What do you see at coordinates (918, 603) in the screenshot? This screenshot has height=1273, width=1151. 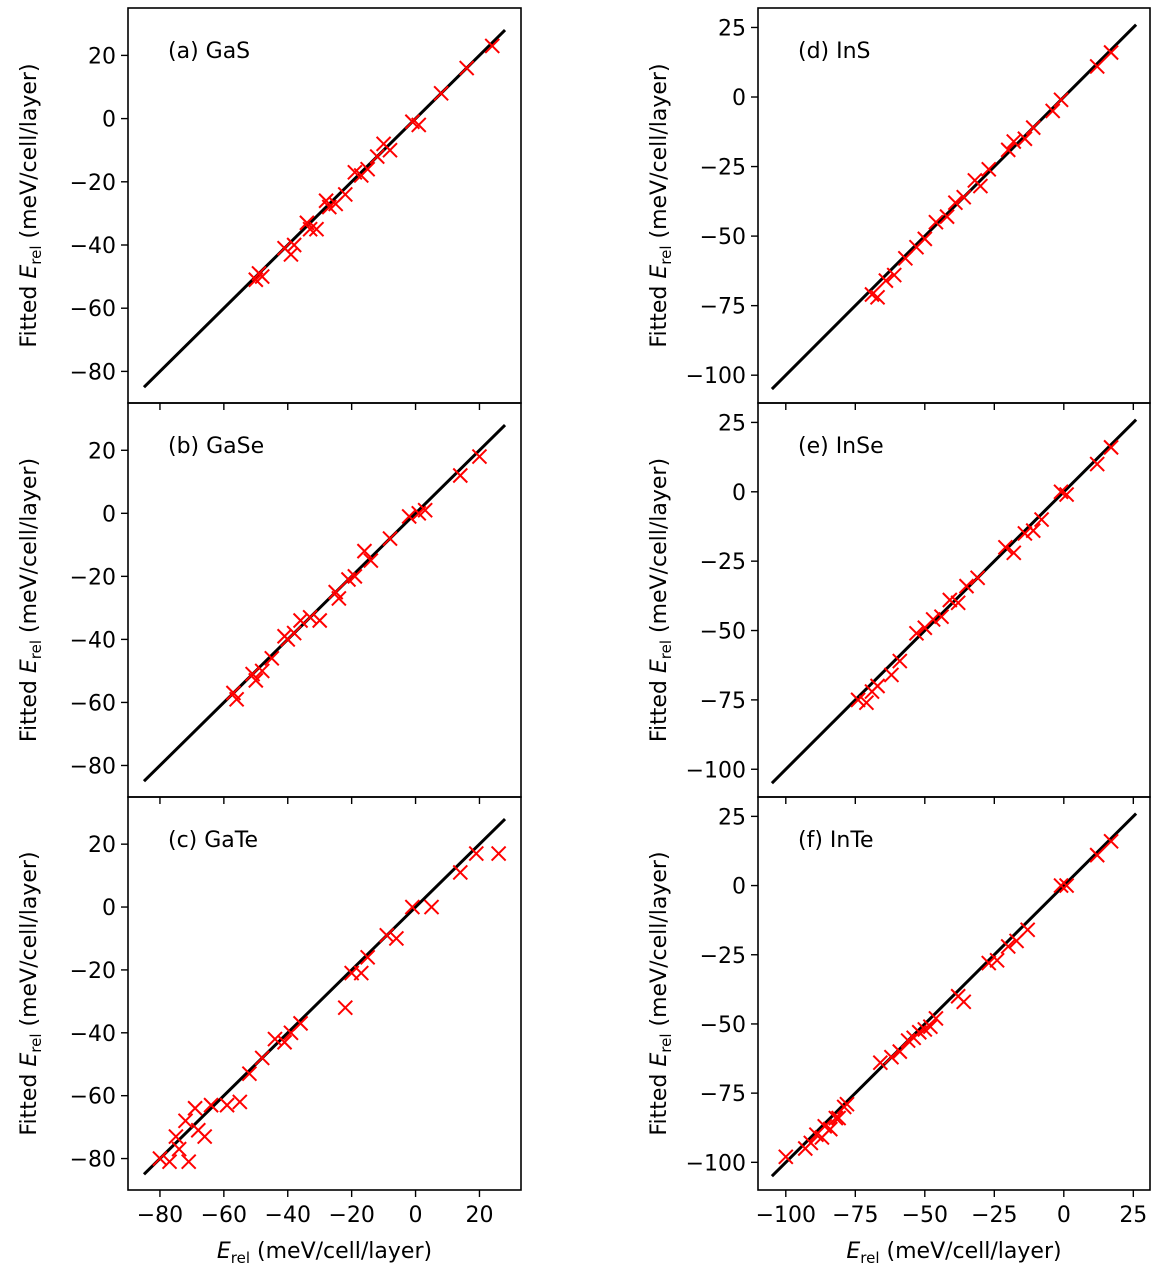 I see `panel-4: −100 −75 −50 −25 0 25 (e) InSe` at bounding box center [918, 603].